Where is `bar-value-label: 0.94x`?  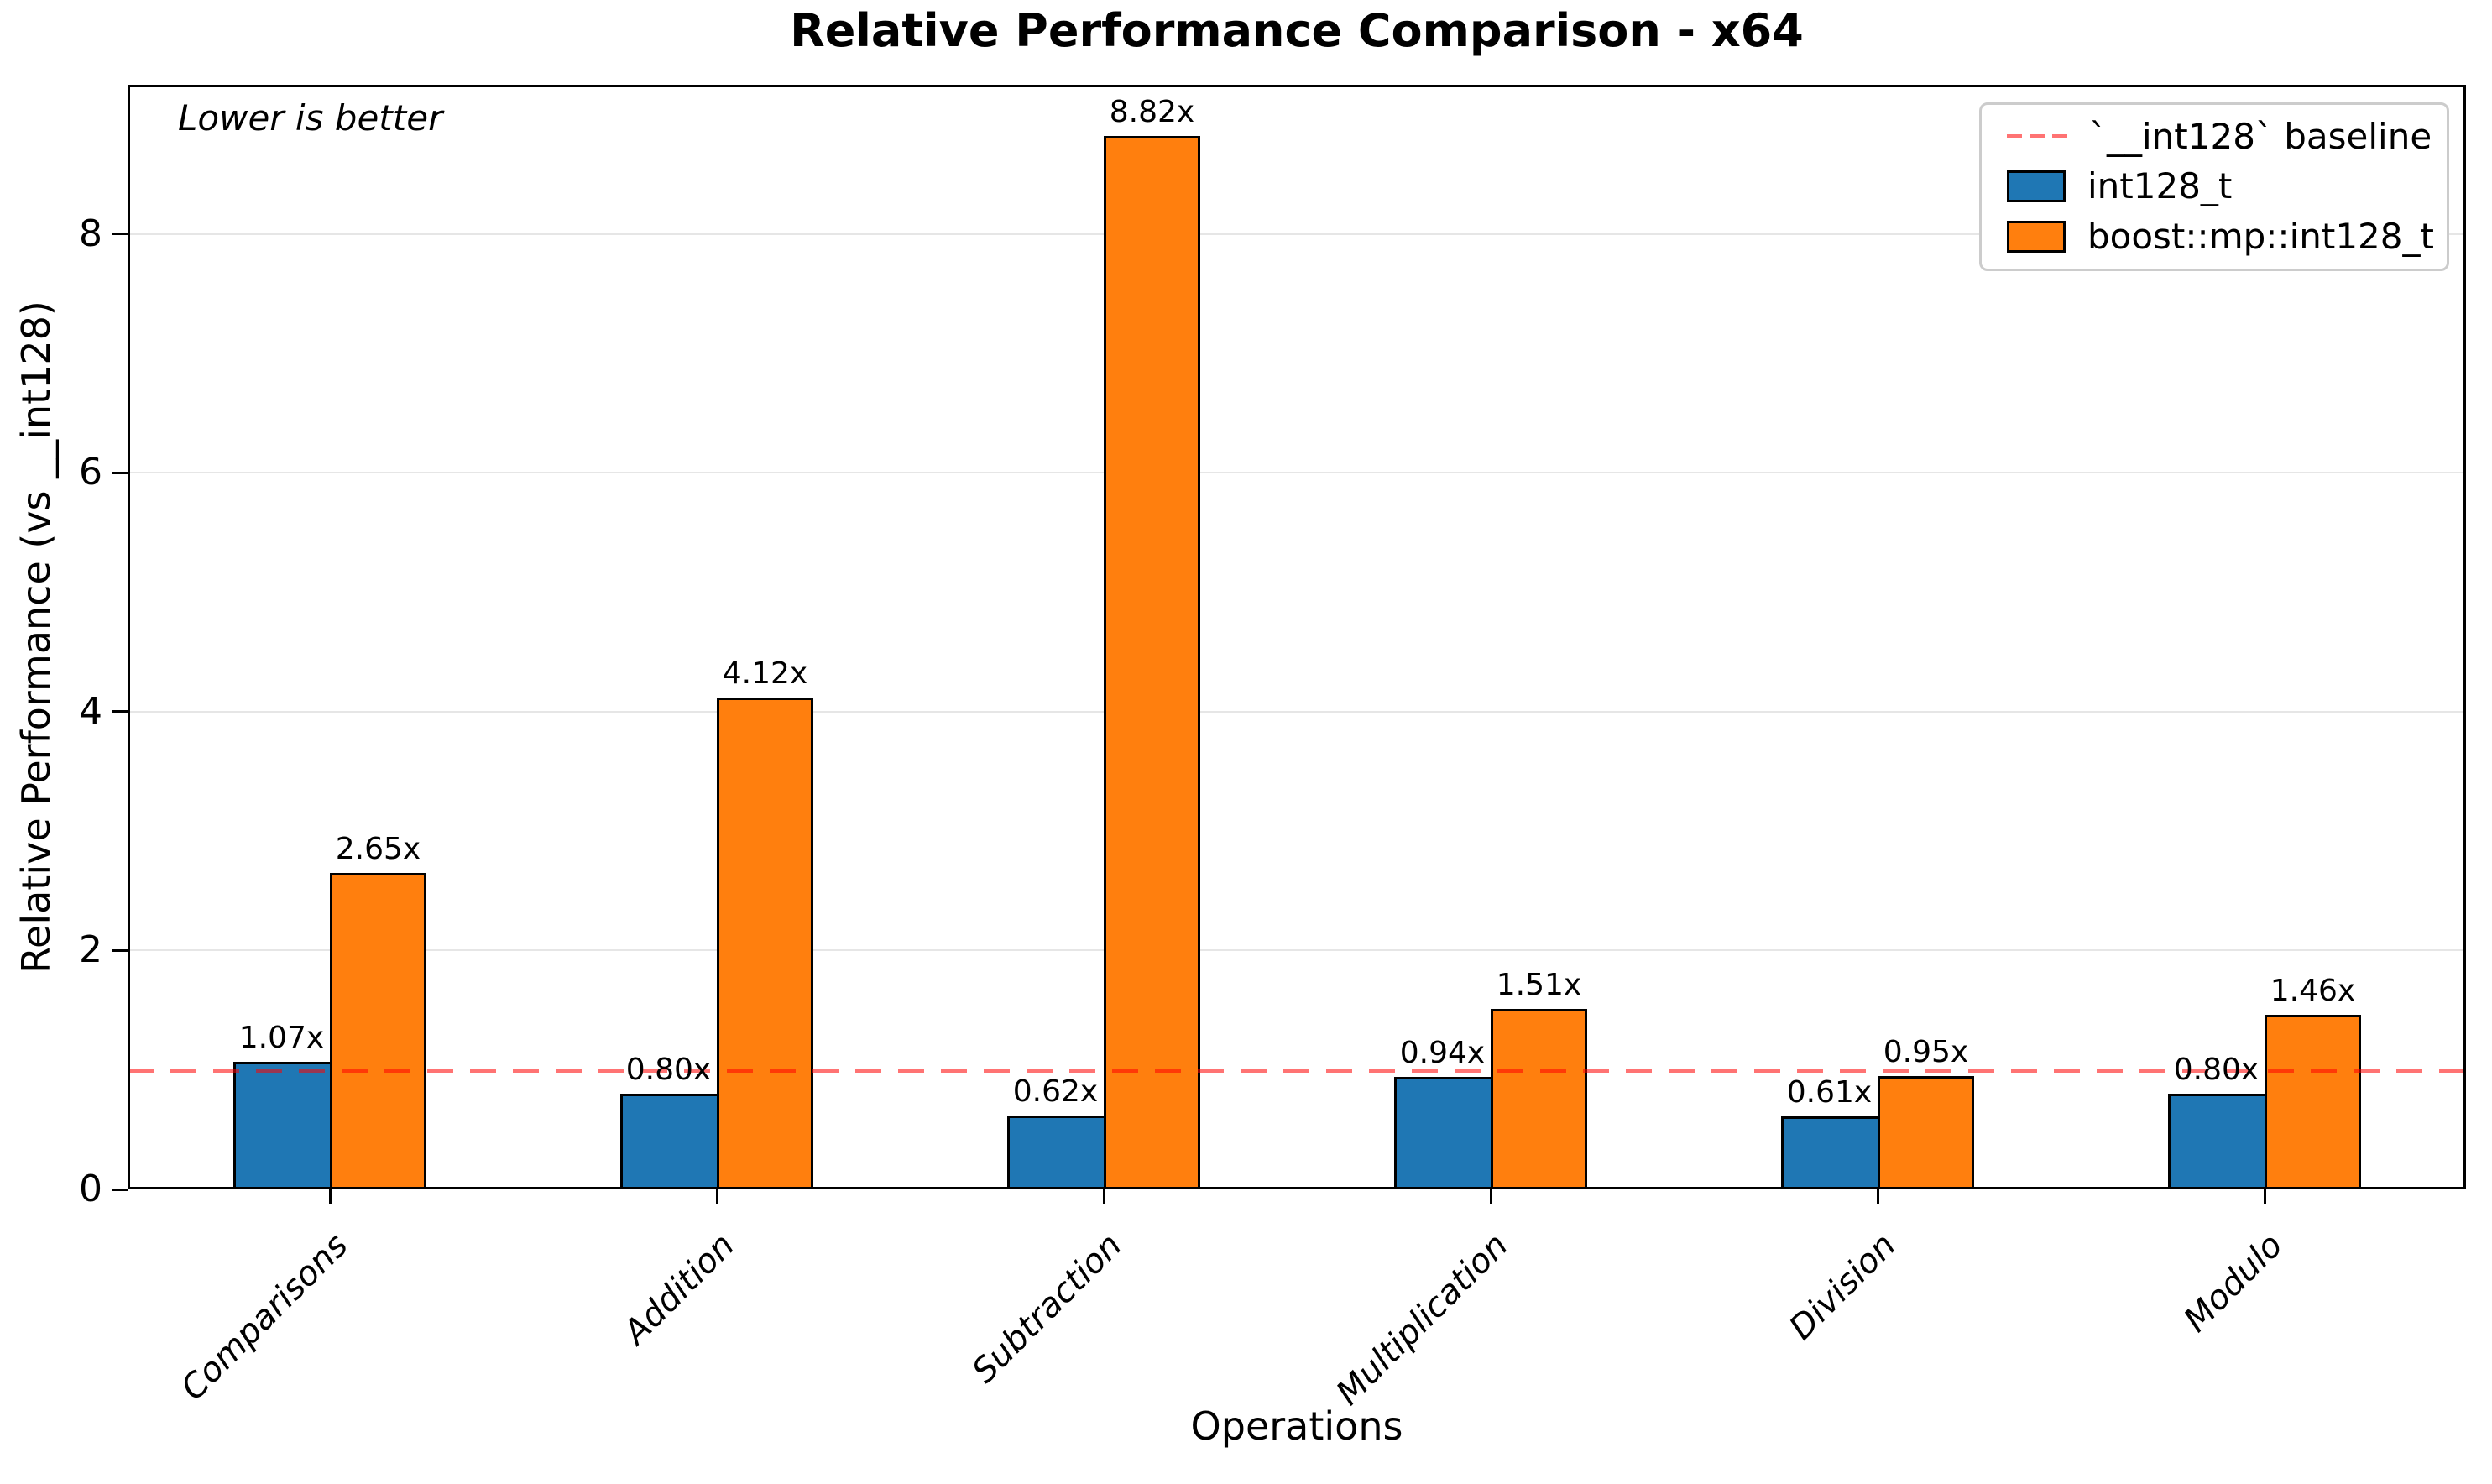 bar-value-label: 0.94x is located at coordinates (1442, 1053).